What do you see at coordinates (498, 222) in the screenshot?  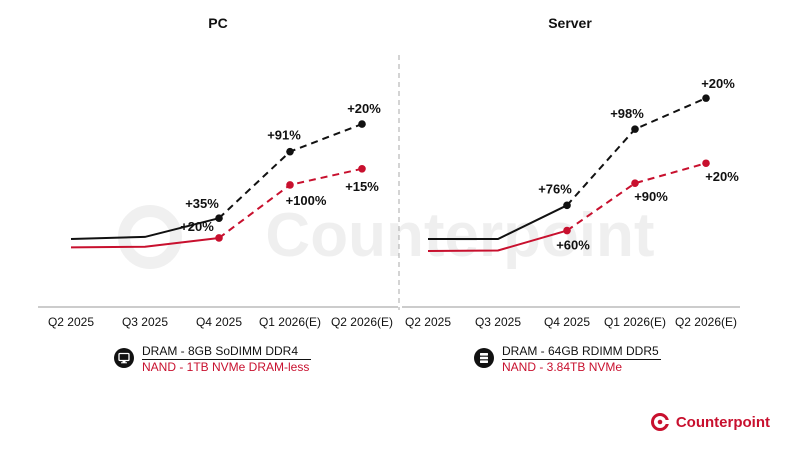 I see `server-series-0-actual-line` at bounding box center [498, 222].